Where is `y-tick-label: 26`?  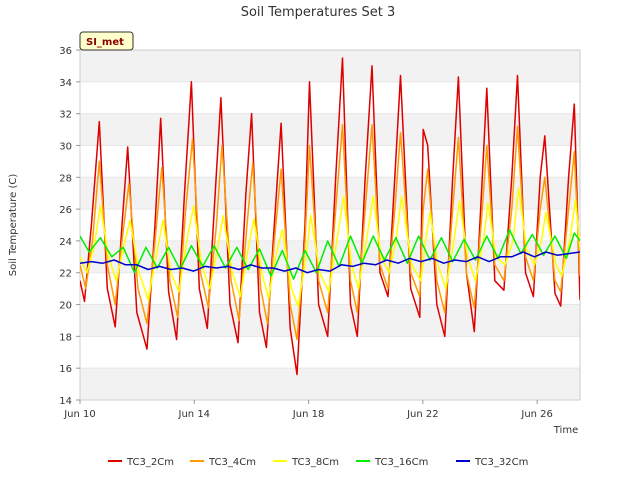
y-tick-label: 26 is located at coordinates (65, 210).